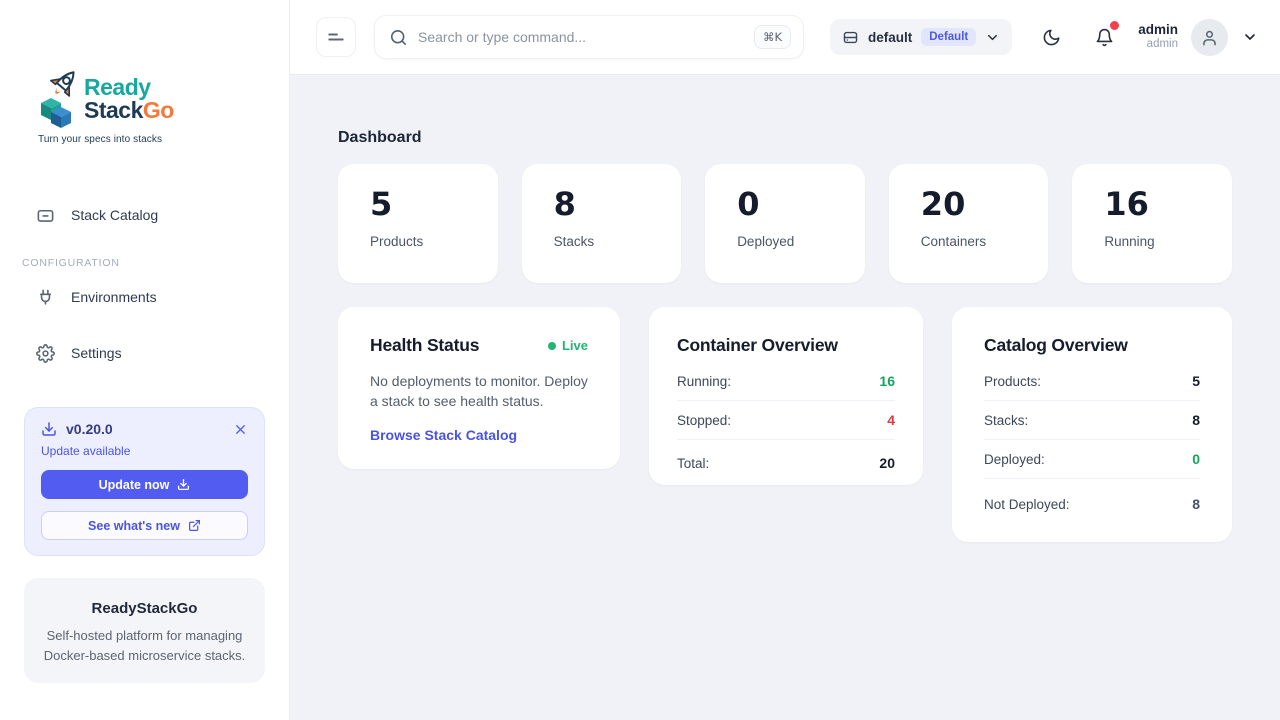 This screenshot has width=1280, height=720. Describe the element at coordinates (144, 353) in the screenshot. I see `sidebar-item-settings: Settings` at that location.